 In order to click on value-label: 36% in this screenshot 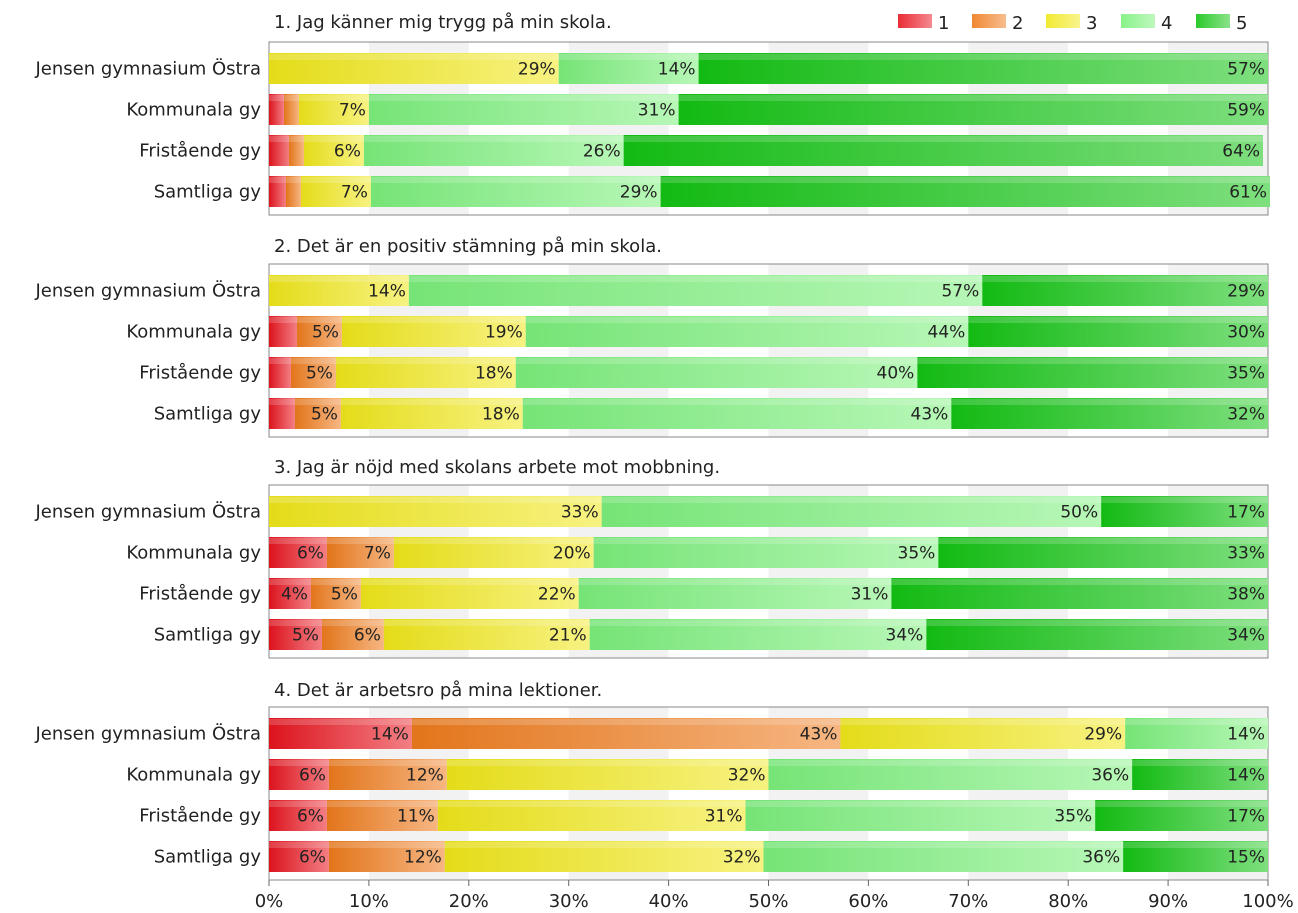, I will do `click(1101, 858)`.